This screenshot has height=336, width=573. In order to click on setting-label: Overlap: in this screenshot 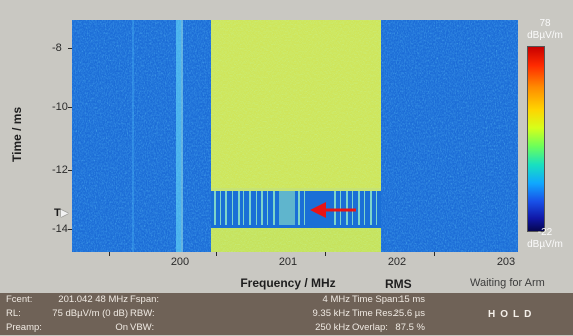, I will do `click(370, 327)`.